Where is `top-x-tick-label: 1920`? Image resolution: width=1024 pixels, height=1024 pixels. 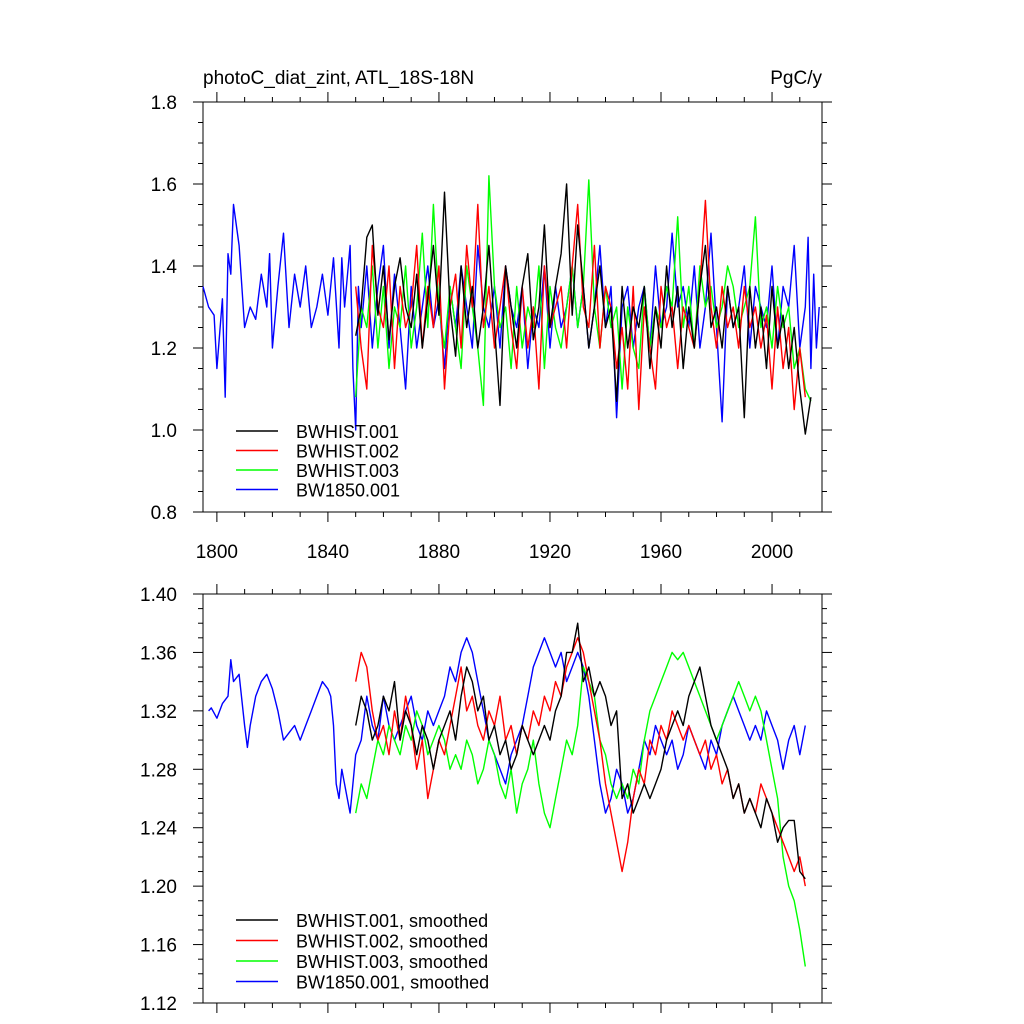 top-x-tick-label: 1920 is located at coordinates (550, 552).